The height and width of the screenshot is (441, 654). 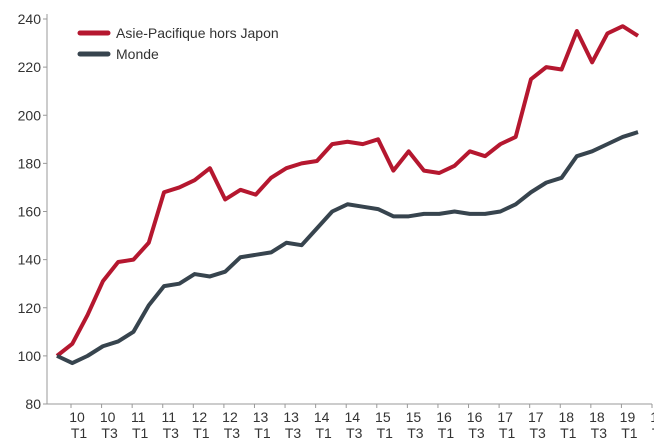 What do you see at coordinates (30, 19) in the screenshot?
I see `y-tick-label: 240` at bounding box center [30, 19].